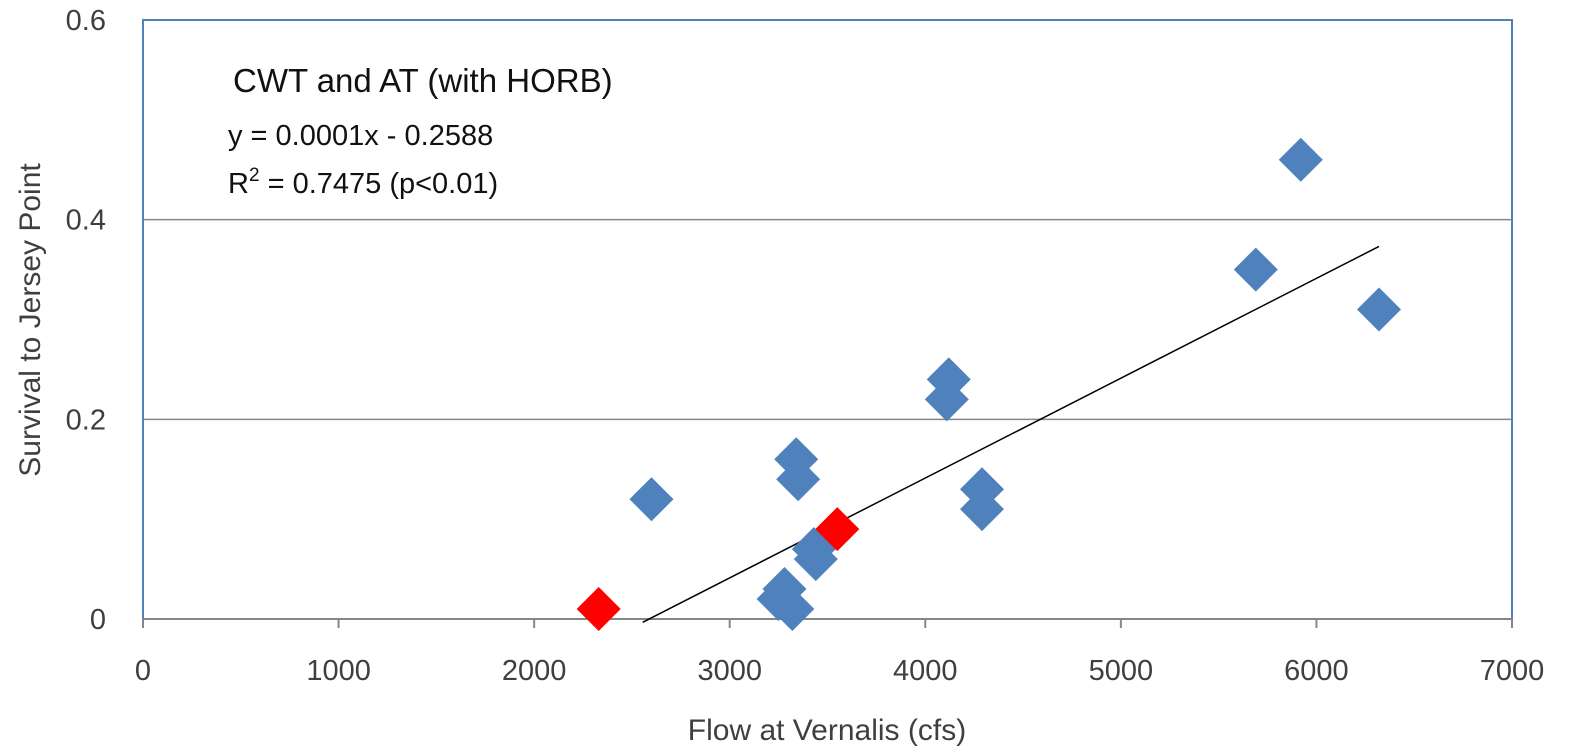  Describe the element at coordinates (143, 671) in the screenshot. I see `x-tick-label: 0` at that location.